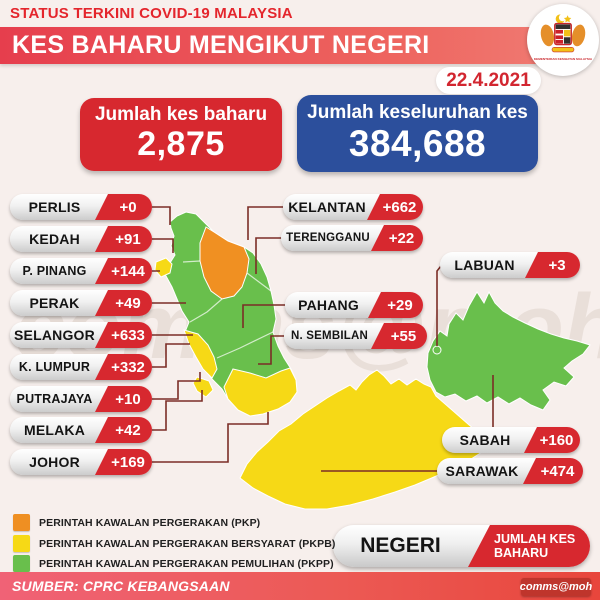  What do you see at coordinates (328, 305) in the screenshot?
I see `state-name-label: PAHANG` at bounding box center [328, 305].